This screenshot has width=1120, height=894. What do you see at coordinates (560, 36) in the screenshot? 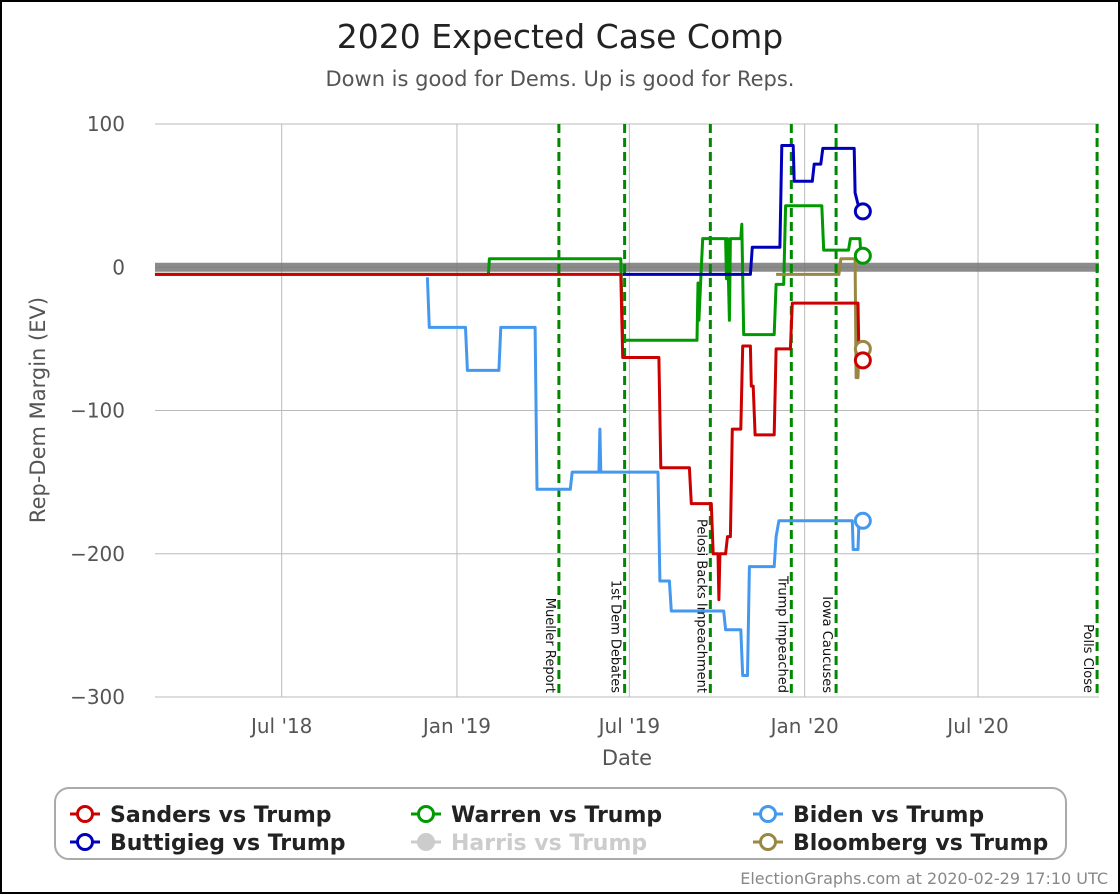
I see `chart-title: 2020 Expected Case Comp` at bounding box center [560, 36].